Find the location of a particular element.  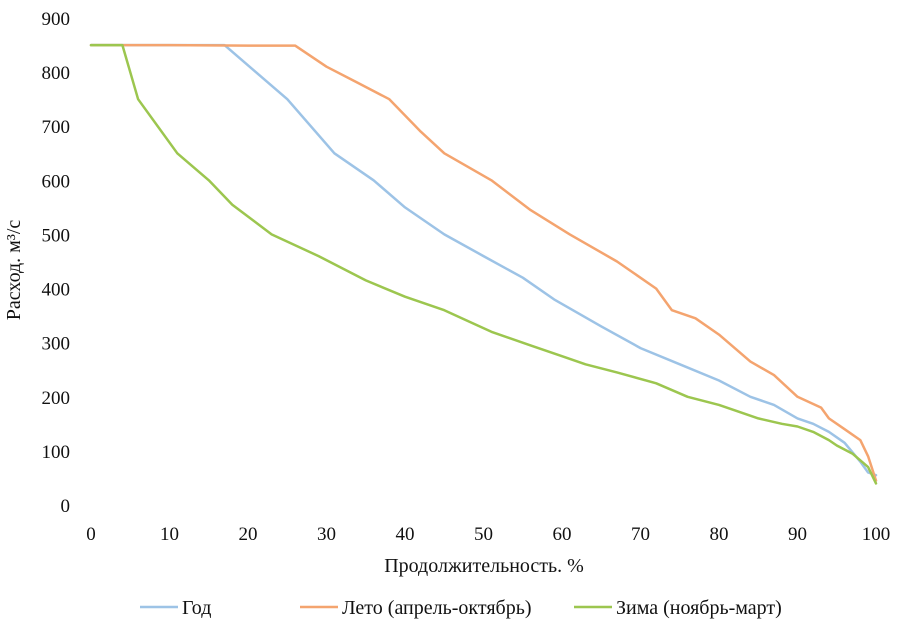

x-tick-label: 30 is located at coordinates (326, 534).